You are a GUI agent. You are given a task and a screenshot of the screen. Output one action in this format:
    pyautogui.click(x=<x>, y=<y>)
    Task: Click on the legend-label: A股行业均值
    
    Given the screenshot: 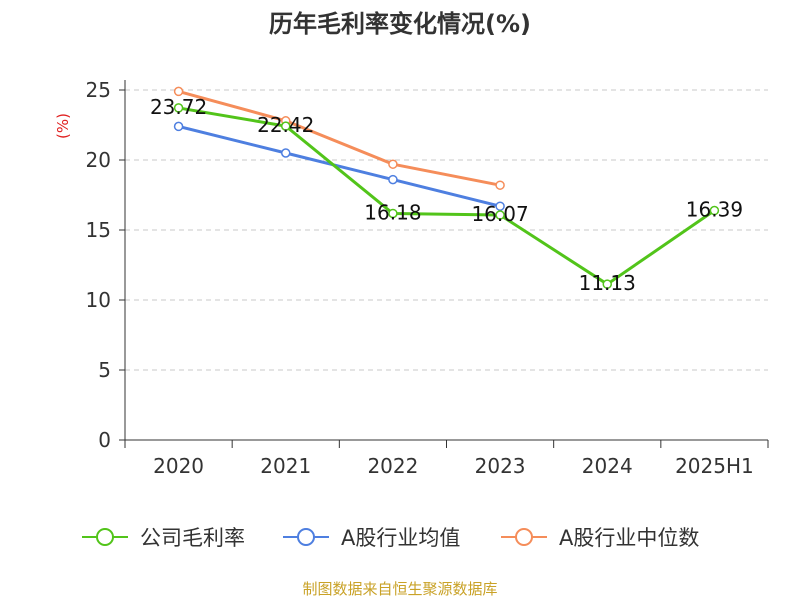 What is the action you would take?
    pyautogui.click(x=400, y=538)
    